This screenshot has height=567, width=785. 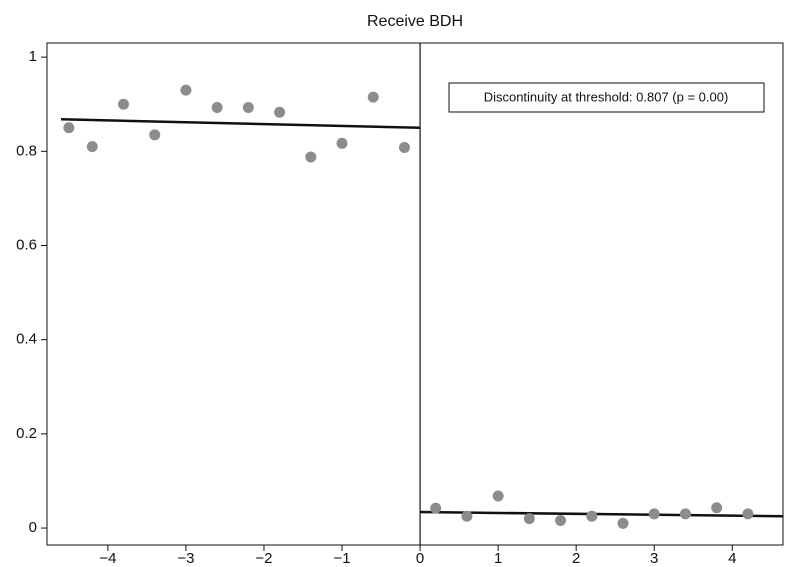 What do you see at coordinates (498, 558) in the screenshot?
I see `x-tick-label: 1` at bounding box center [498, 558].